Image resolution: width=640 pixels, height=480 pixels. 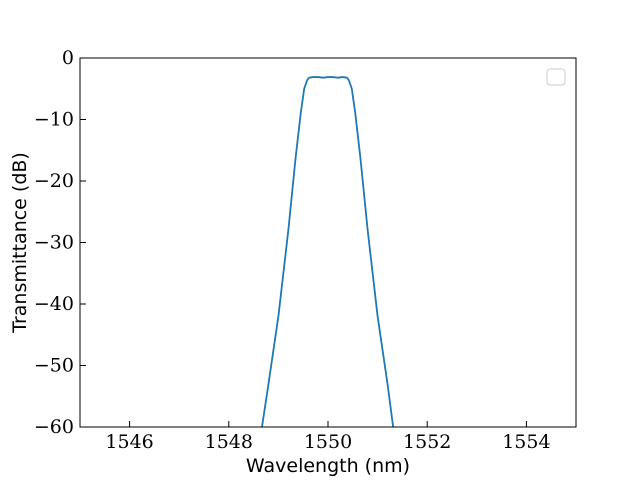 What do you see at coordinates (526, 442) in the screenshot?
I see `x-tick-label: 1554` at bounding box center [526, 442].